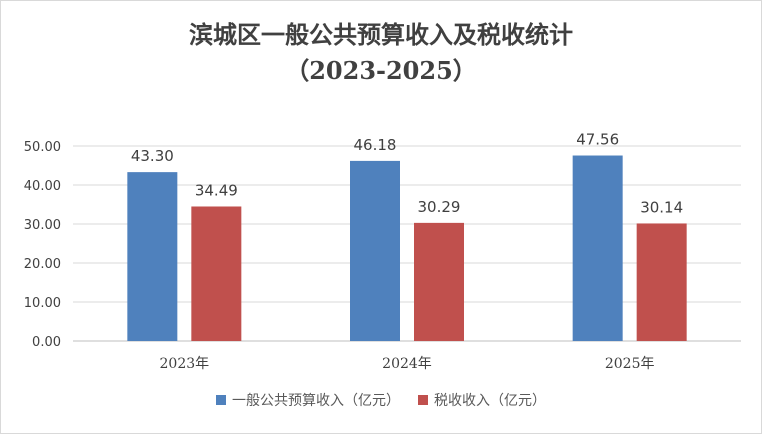 This screenshot has width=762, height=434. What do you see at coordinates (630, 364) in the screenshot?
I see `x-category-label: 2025年` at bounding box center [630, 364].